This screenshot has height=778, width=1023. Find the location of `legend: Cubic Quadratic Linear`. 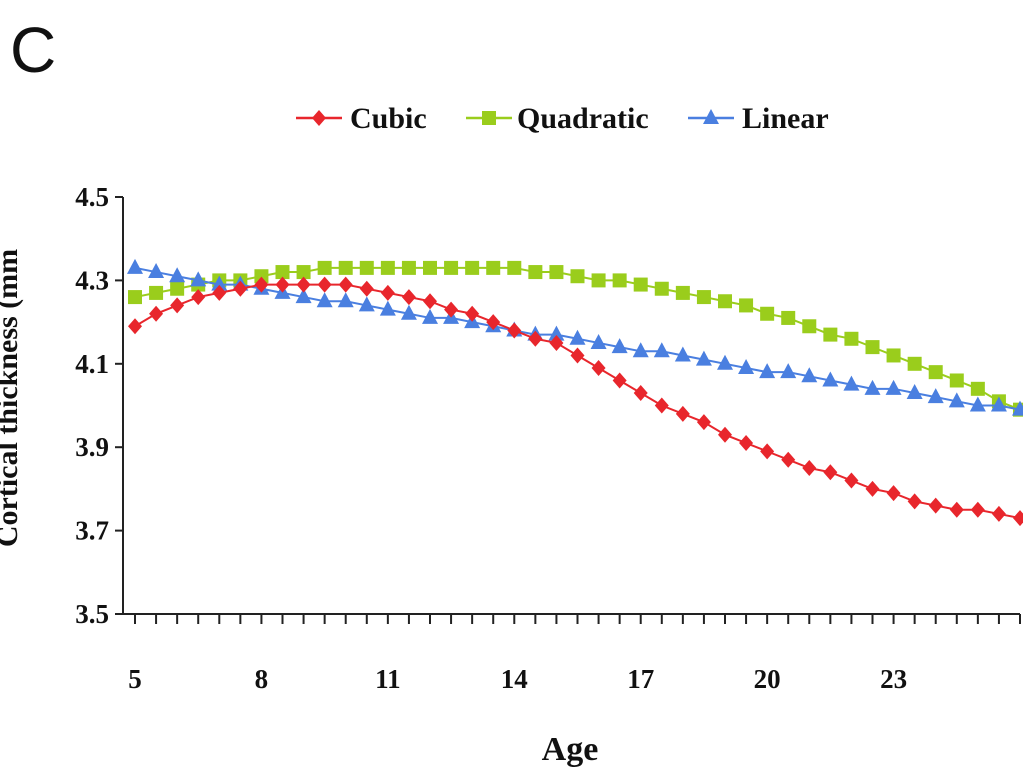

legend: Cubic Quadratic Linear is located at coordinates (562, 118).